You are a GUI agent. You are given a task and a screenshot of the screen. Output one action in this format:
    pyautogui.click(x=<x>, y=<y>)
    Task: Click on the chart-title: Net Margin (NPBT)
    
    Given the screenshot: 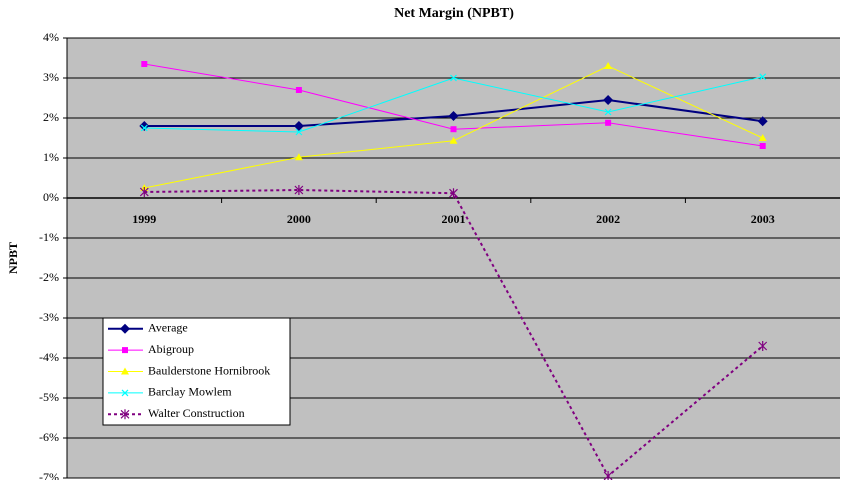 What is the action you would take?
    pyautogui.click(x=454, y=13)
    